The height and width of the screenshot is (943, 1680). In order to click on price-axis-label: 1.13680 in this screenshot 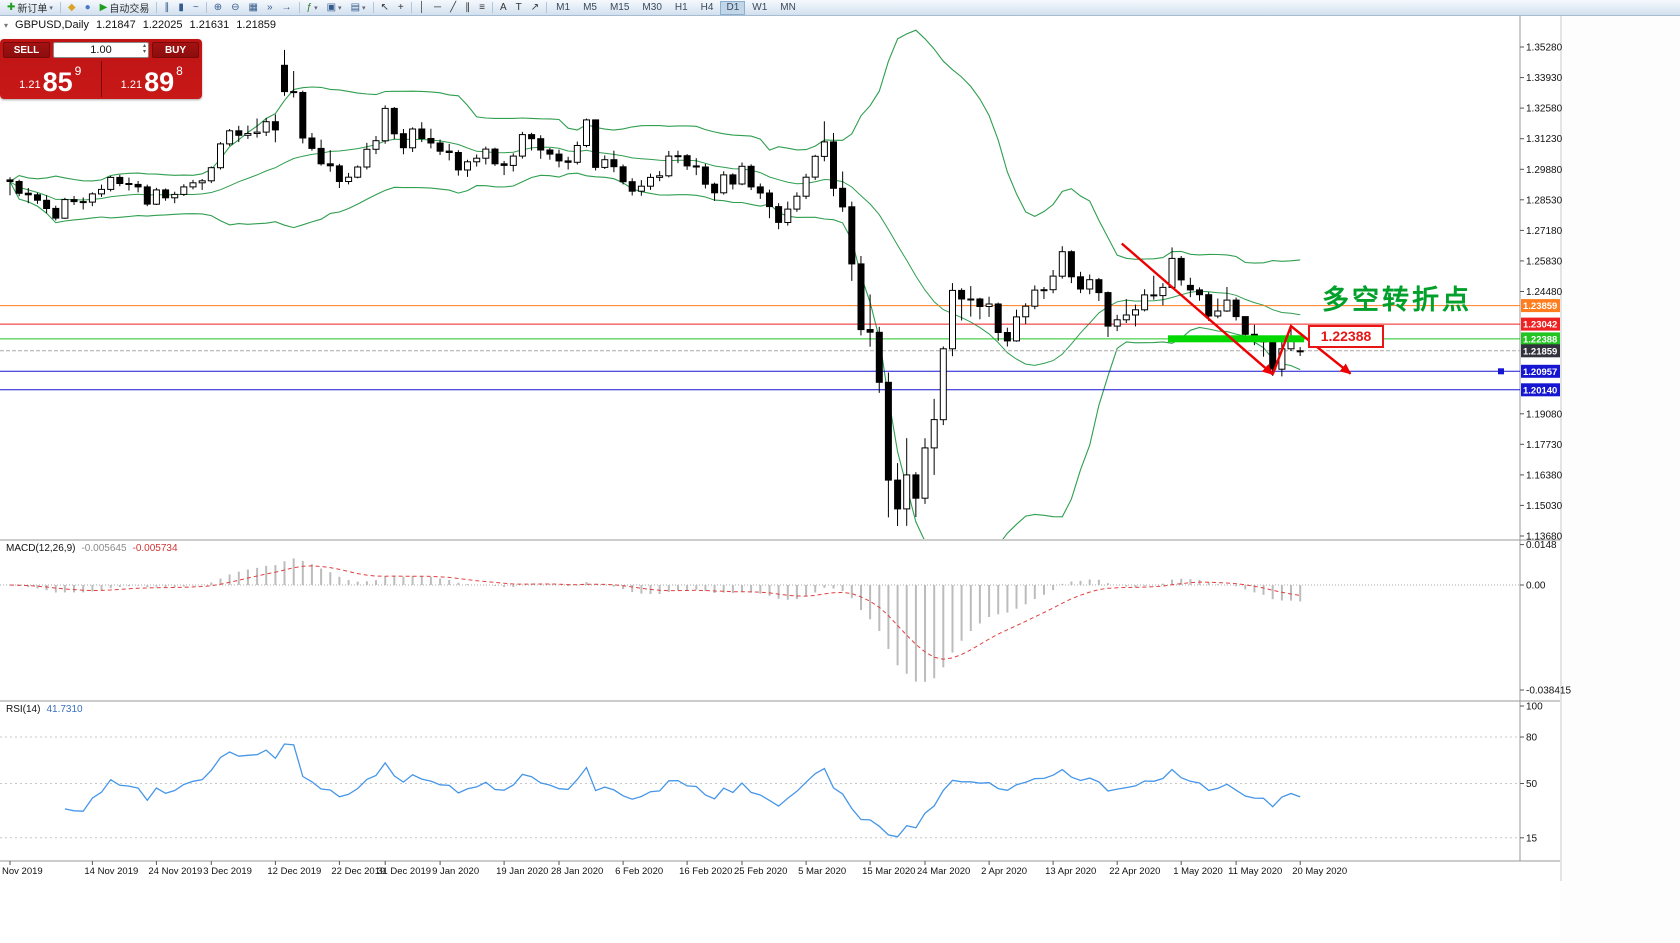, I will do `click(1544, 537)`.